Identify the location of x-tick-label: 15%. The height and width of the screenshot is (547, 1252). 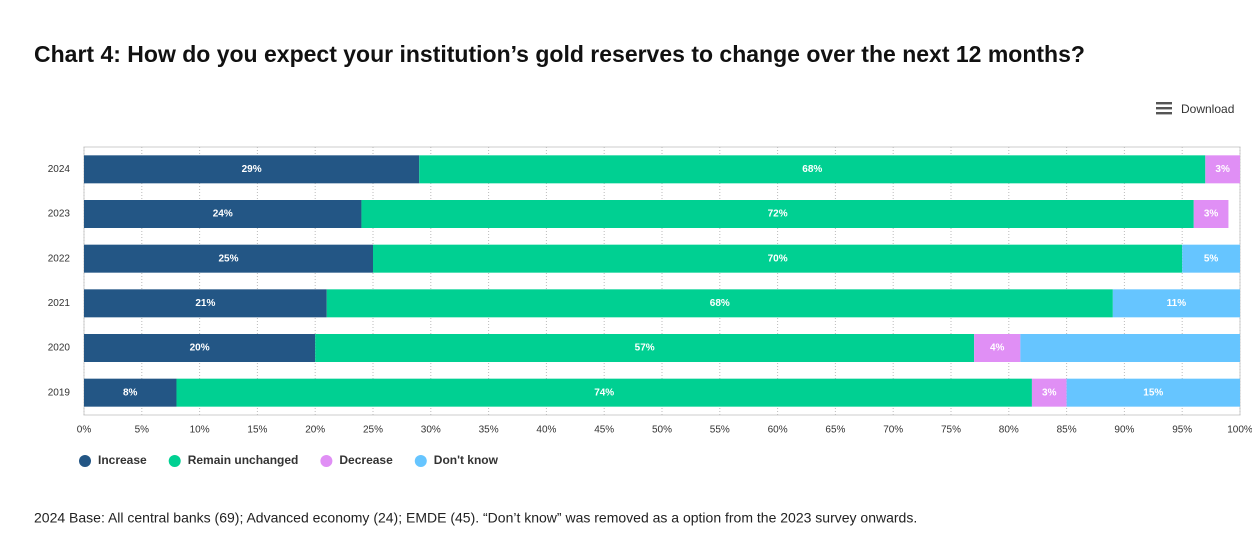
(257, 430).